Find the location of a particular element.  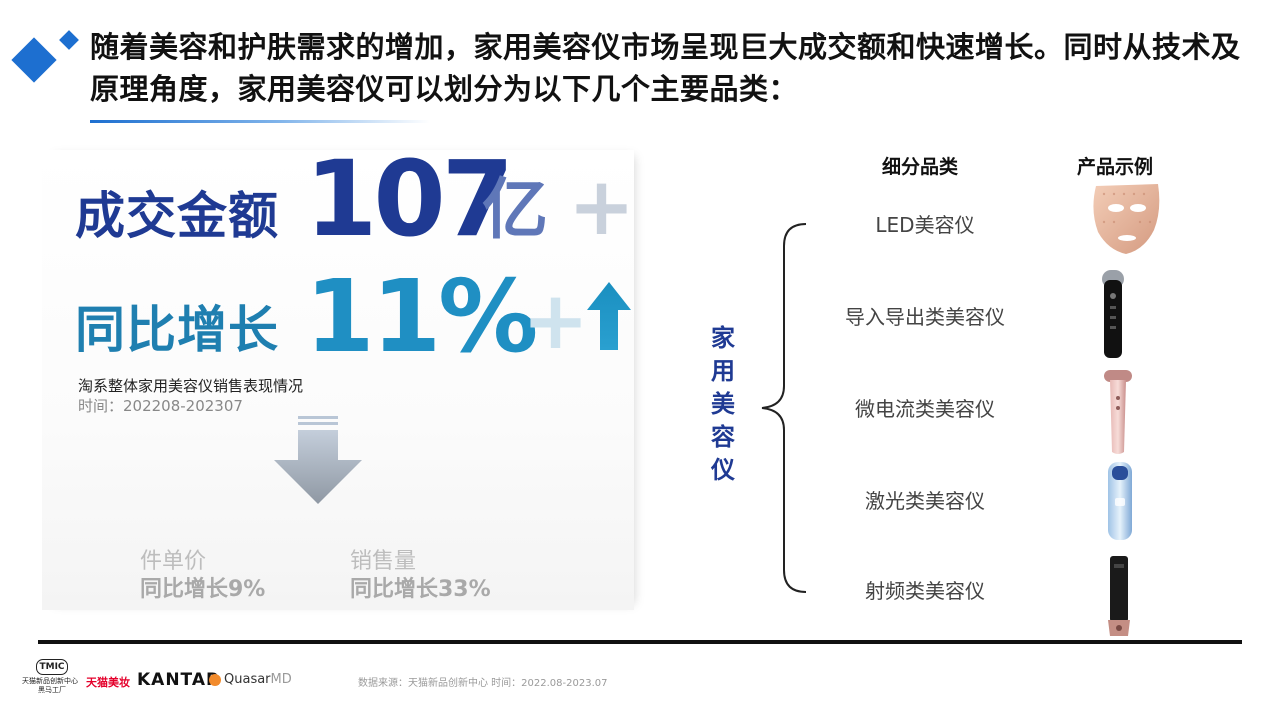

yoy-value: 11% is located at coordinates (421, 316).